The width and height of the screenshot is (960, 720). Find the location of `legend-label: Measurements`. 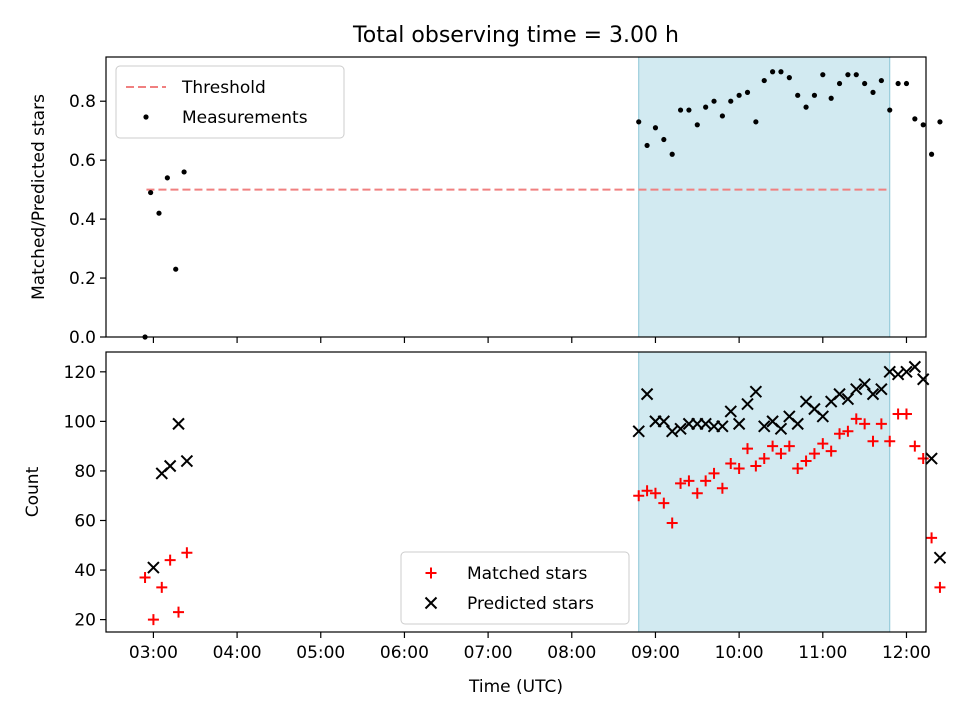

legend-label: Measurements is located at coordinates (245, 118).